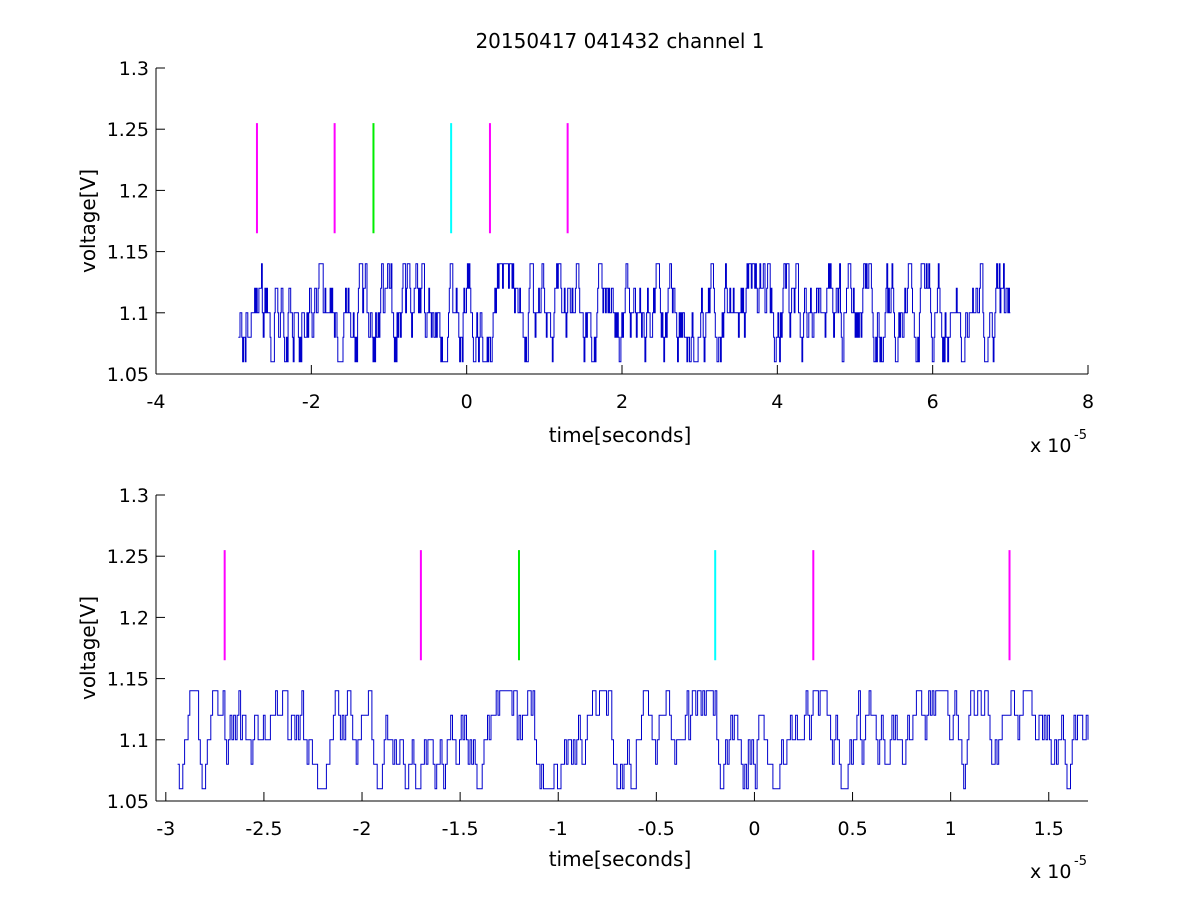  Describe the element at coordinates (777, 402) in the screenshot. I see `x-tick-label: 4` at that location.